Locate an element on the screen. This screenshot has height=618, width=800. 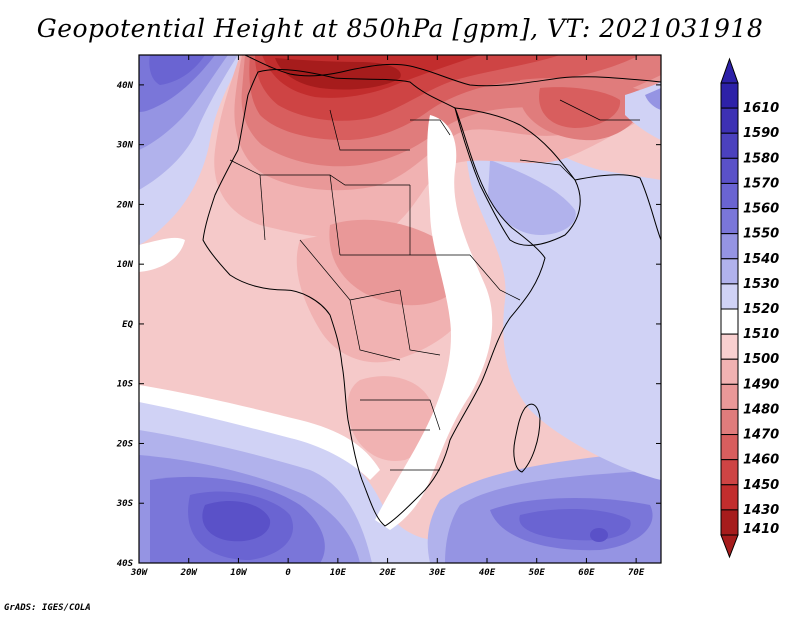
colorbar-label: 1520 is located at coordinates (761, 309).